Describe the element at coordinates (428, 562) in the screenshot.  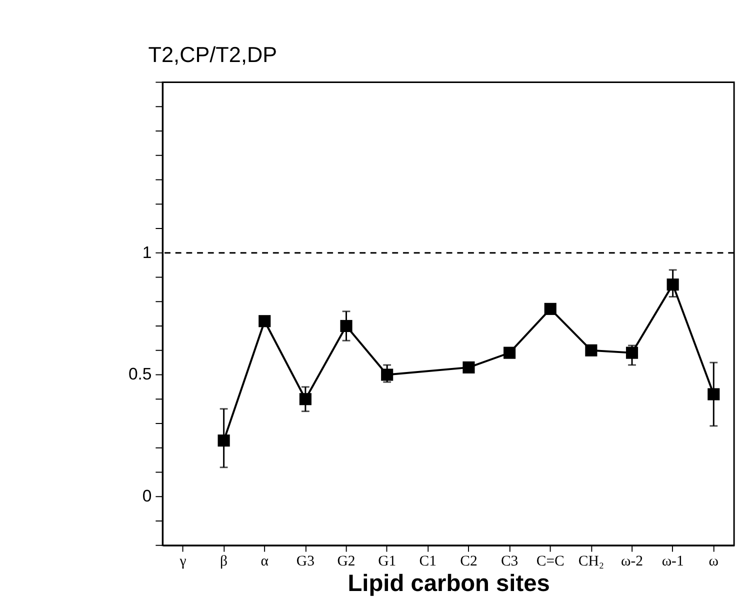
I see `x-tick-label: C1` at that location.